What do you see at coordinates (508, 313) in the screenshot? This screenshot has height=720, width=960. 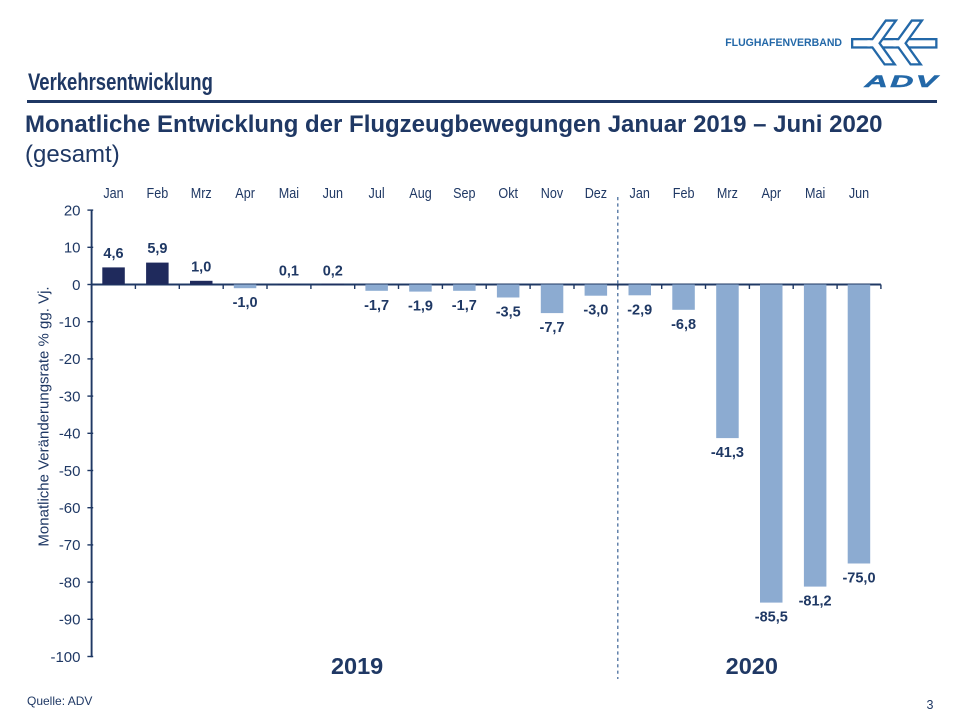 I see `svg-text: -3,5` at bounding box center [508, 313].